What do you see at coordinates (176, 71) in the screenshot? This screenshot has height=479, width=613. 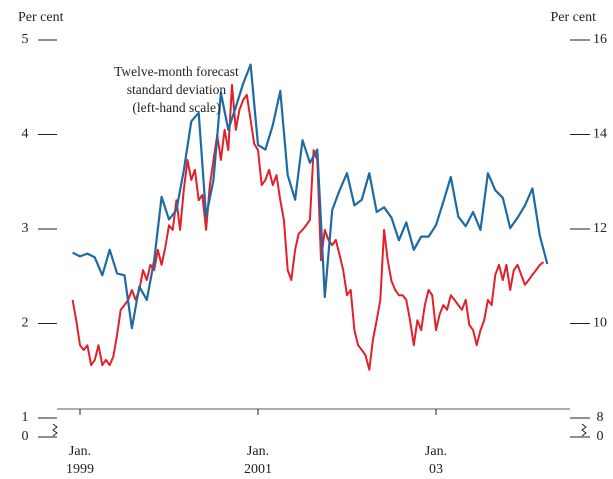 I see `annotation: Twelve-month forecast` at bounding box center [176, 71].